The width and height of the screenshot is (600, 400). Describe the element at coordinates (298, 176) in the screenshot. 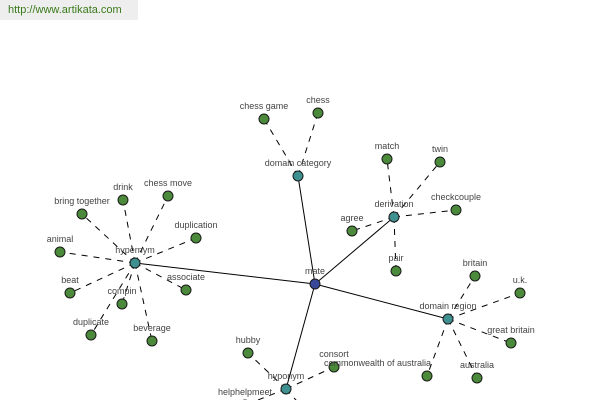

I see `node-domain-category` at that location.